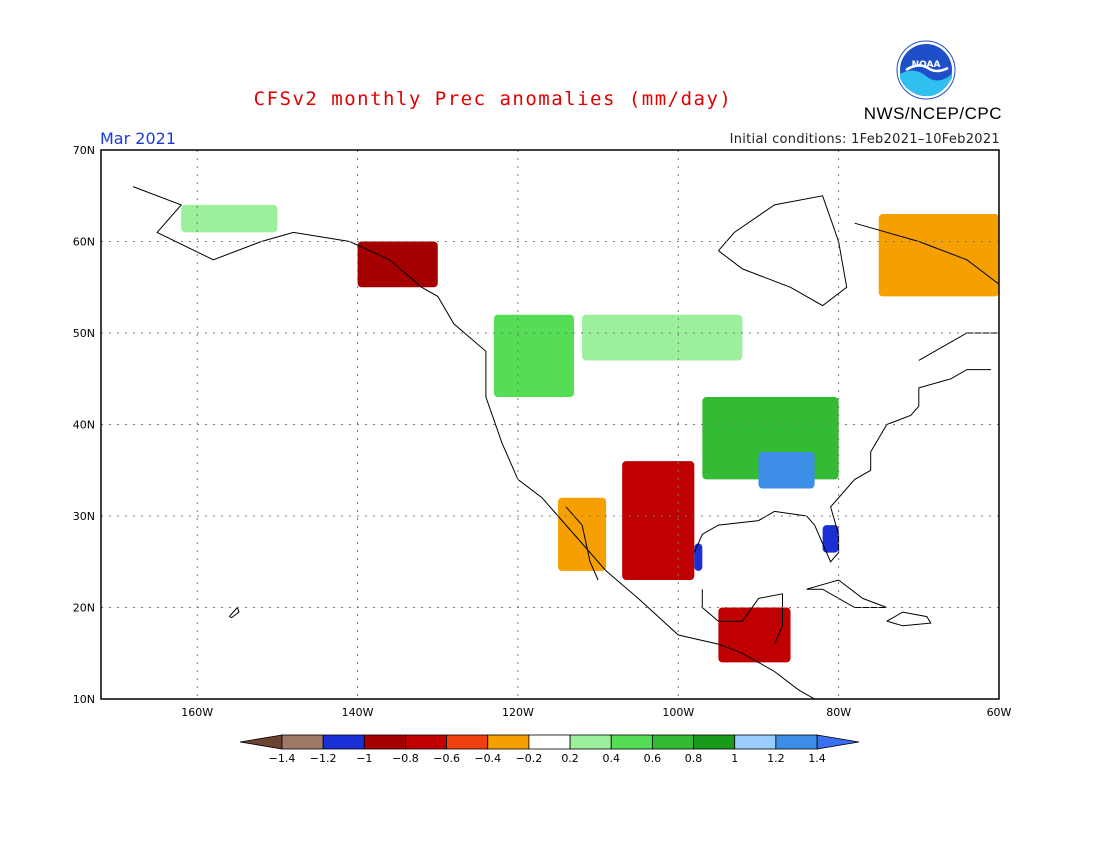 This screenshot has width=1100, height=850. What do you see at coordinates (84, 150) in the screenshot?
I see `lat-tick-label: 70N` at bounding box center [84, 150].